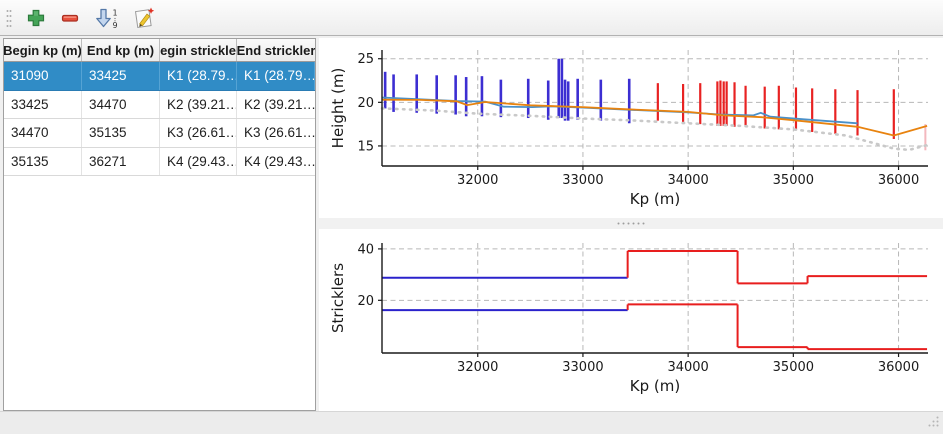 This screenshot has width=943, height=434. Describe the element at coordinates (338, 298) in the screenshot. I see `y-axis-label: Stricklers` at that location.